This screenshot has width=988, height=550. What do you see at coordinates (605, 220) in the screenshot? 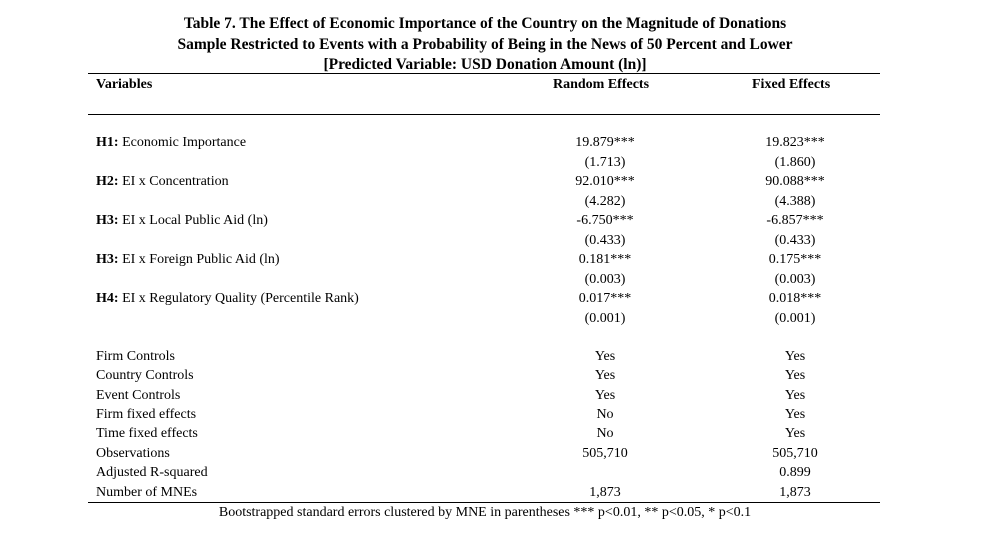
I see `re-coefficient: -6.750***` at bounding box center [605, 220].